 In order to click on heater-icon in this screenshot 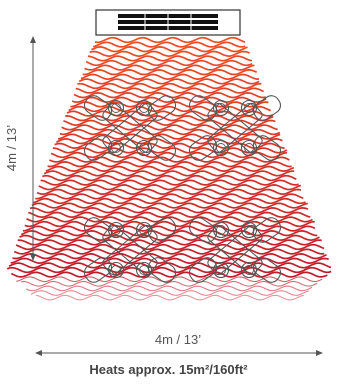, I will do `click(168, 22)`.